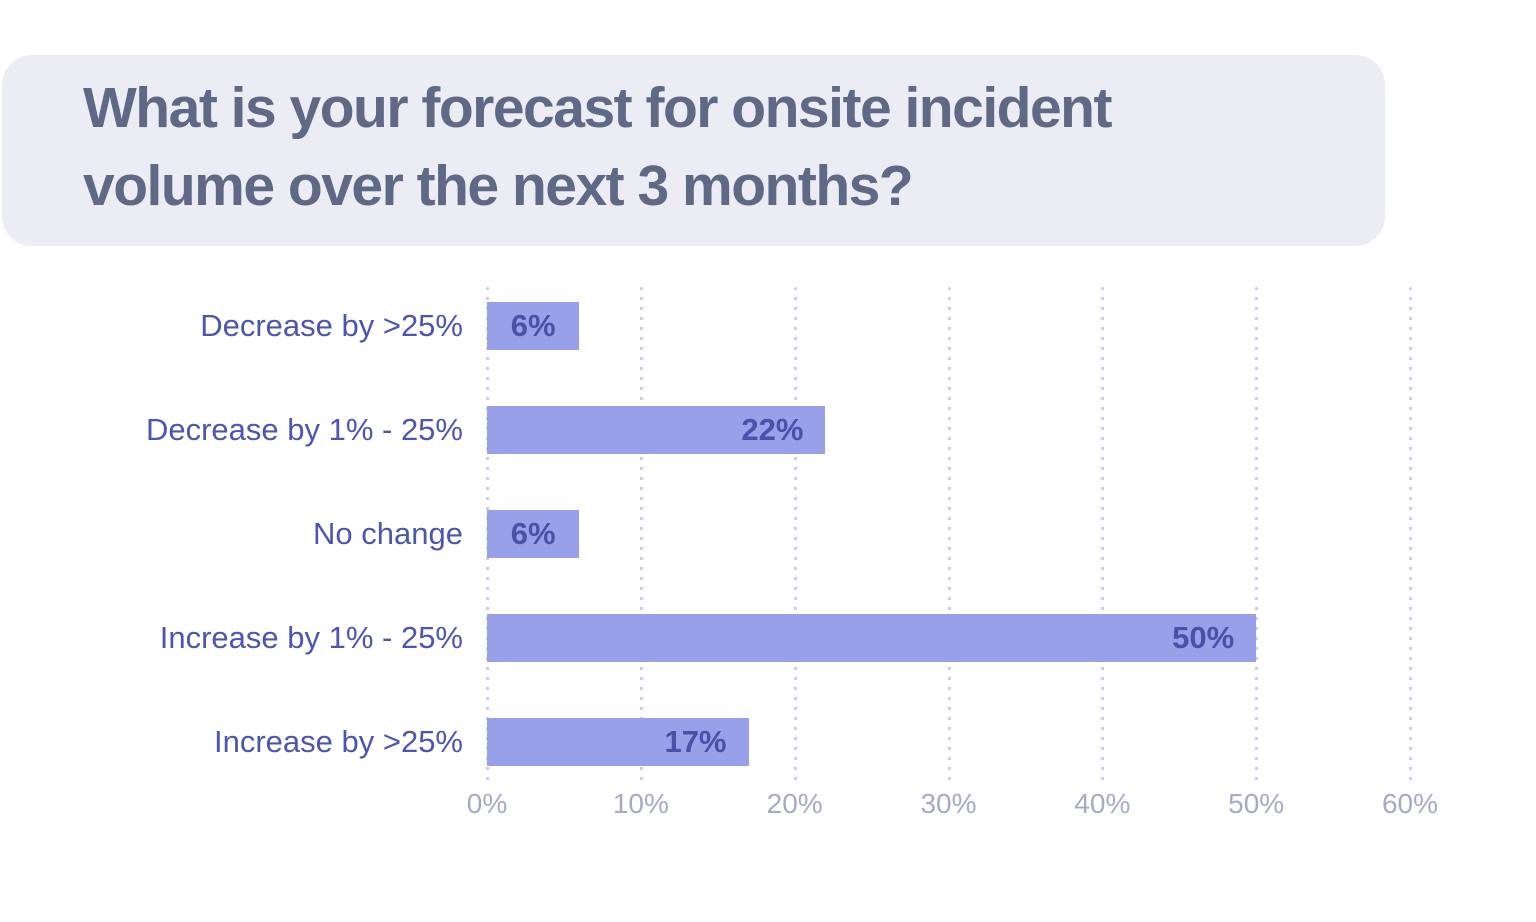 This screenshot has width=1536, height=922. Describe the element at coordinates (388, 533) in the screenshot. I see `category-label: No change` at that location.